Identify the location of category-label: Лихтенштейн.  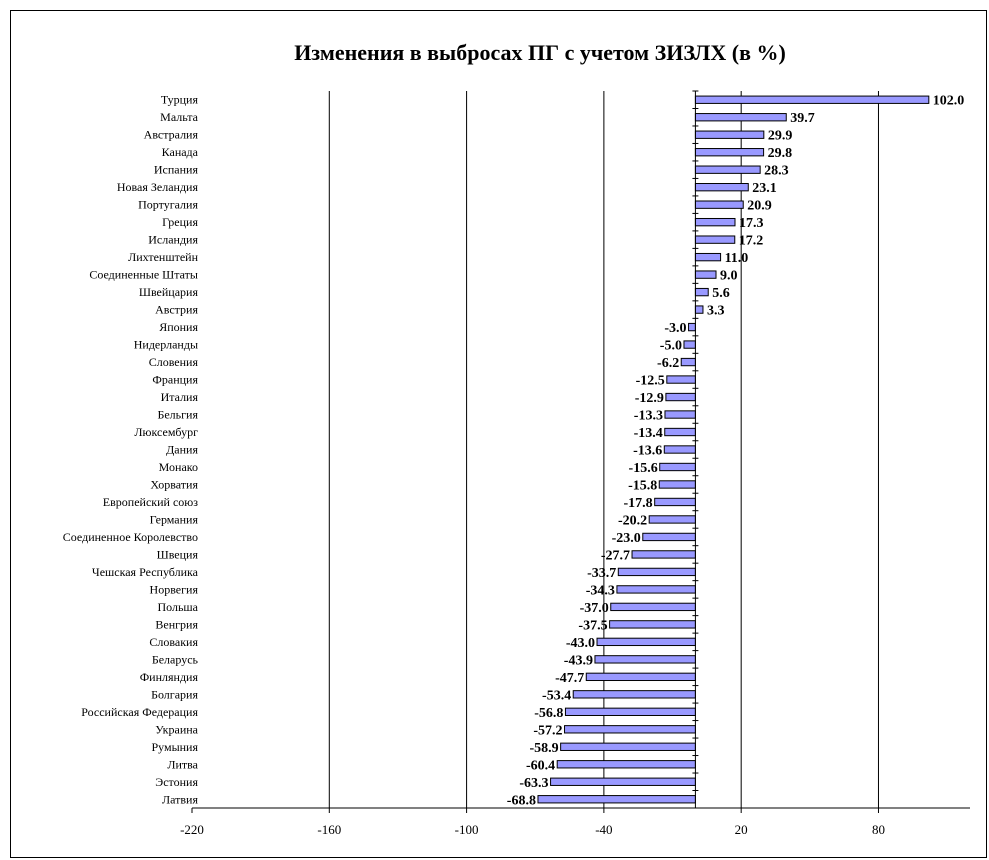
(163, 257).